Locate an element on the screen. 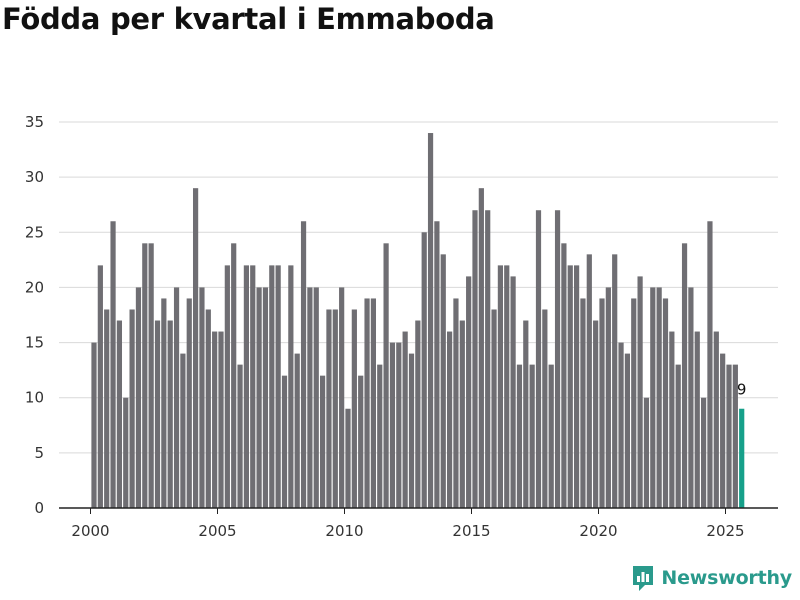 Image resolution: width=800 pixels, height=600 pixels. y-tick-label: 30 is located at coordinates (34, 177).